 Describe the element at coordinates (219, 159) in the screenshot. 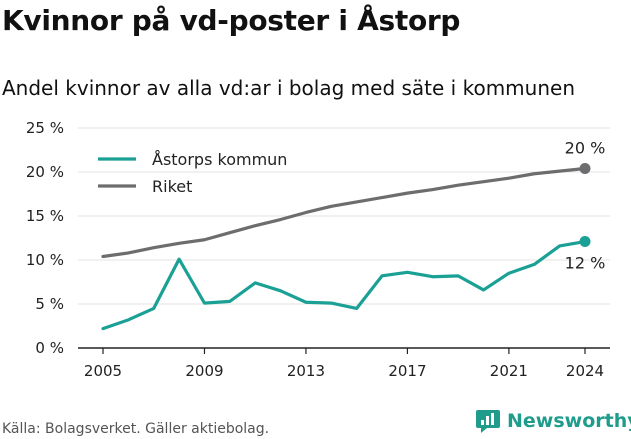

I see `legend-label-astorp: Åstorps kommun` at that location.